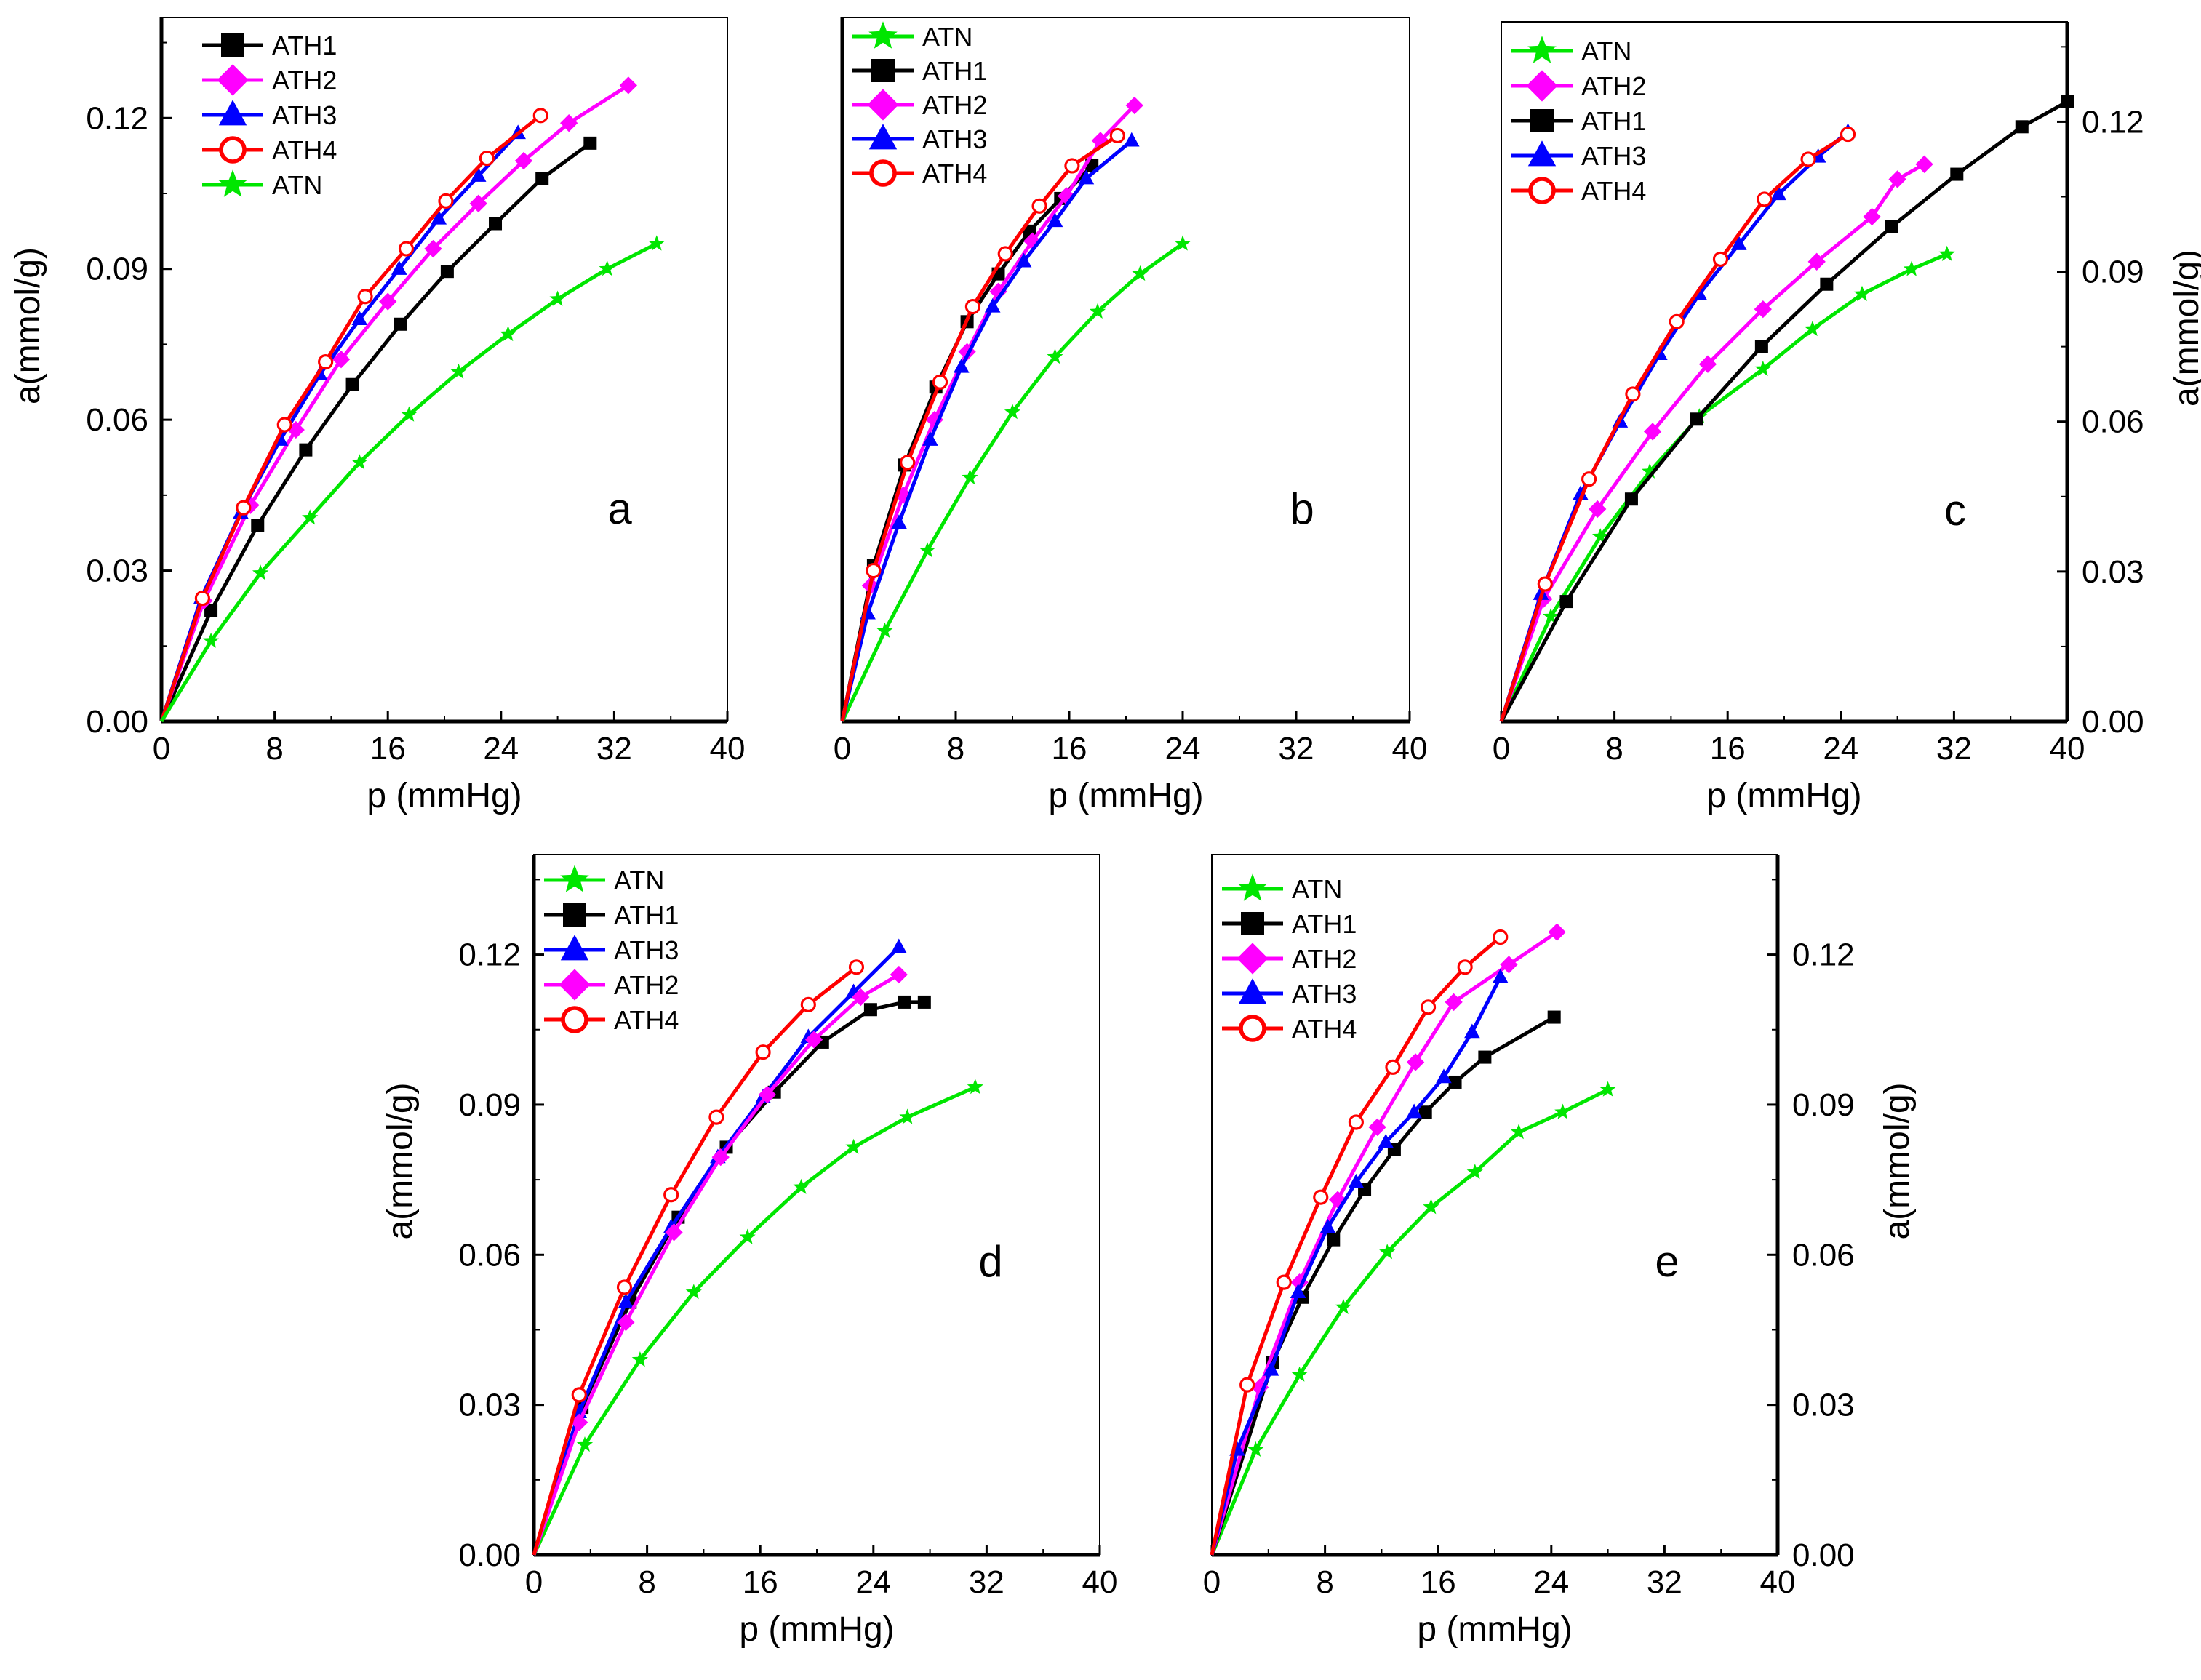  I want to click on y-tick-label: 0.09, so click(489, 1105).